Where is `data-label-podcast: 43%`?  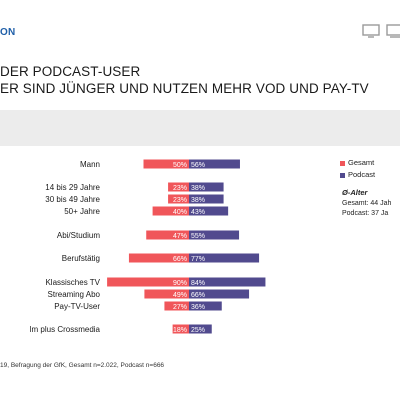
data-label-podcast: 43% is located at coordinates (198, 212).